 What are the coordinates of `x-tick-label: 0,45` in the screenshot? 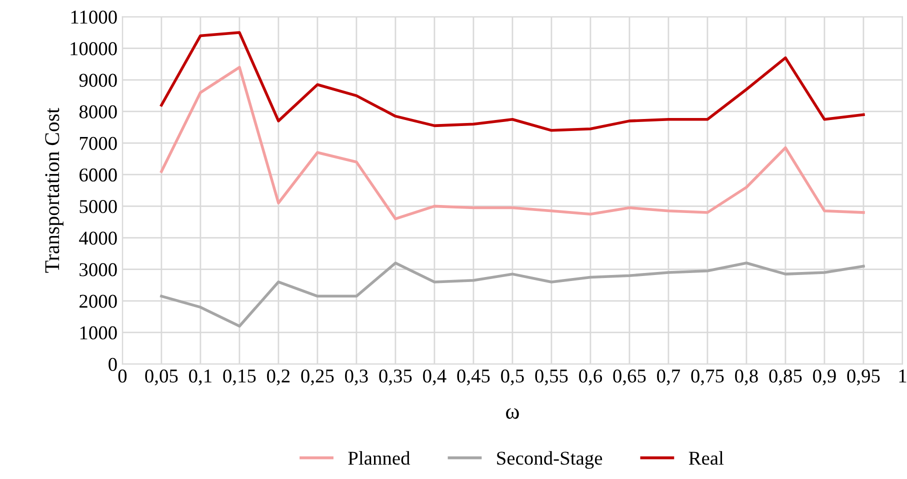 It's located at (473, 377).